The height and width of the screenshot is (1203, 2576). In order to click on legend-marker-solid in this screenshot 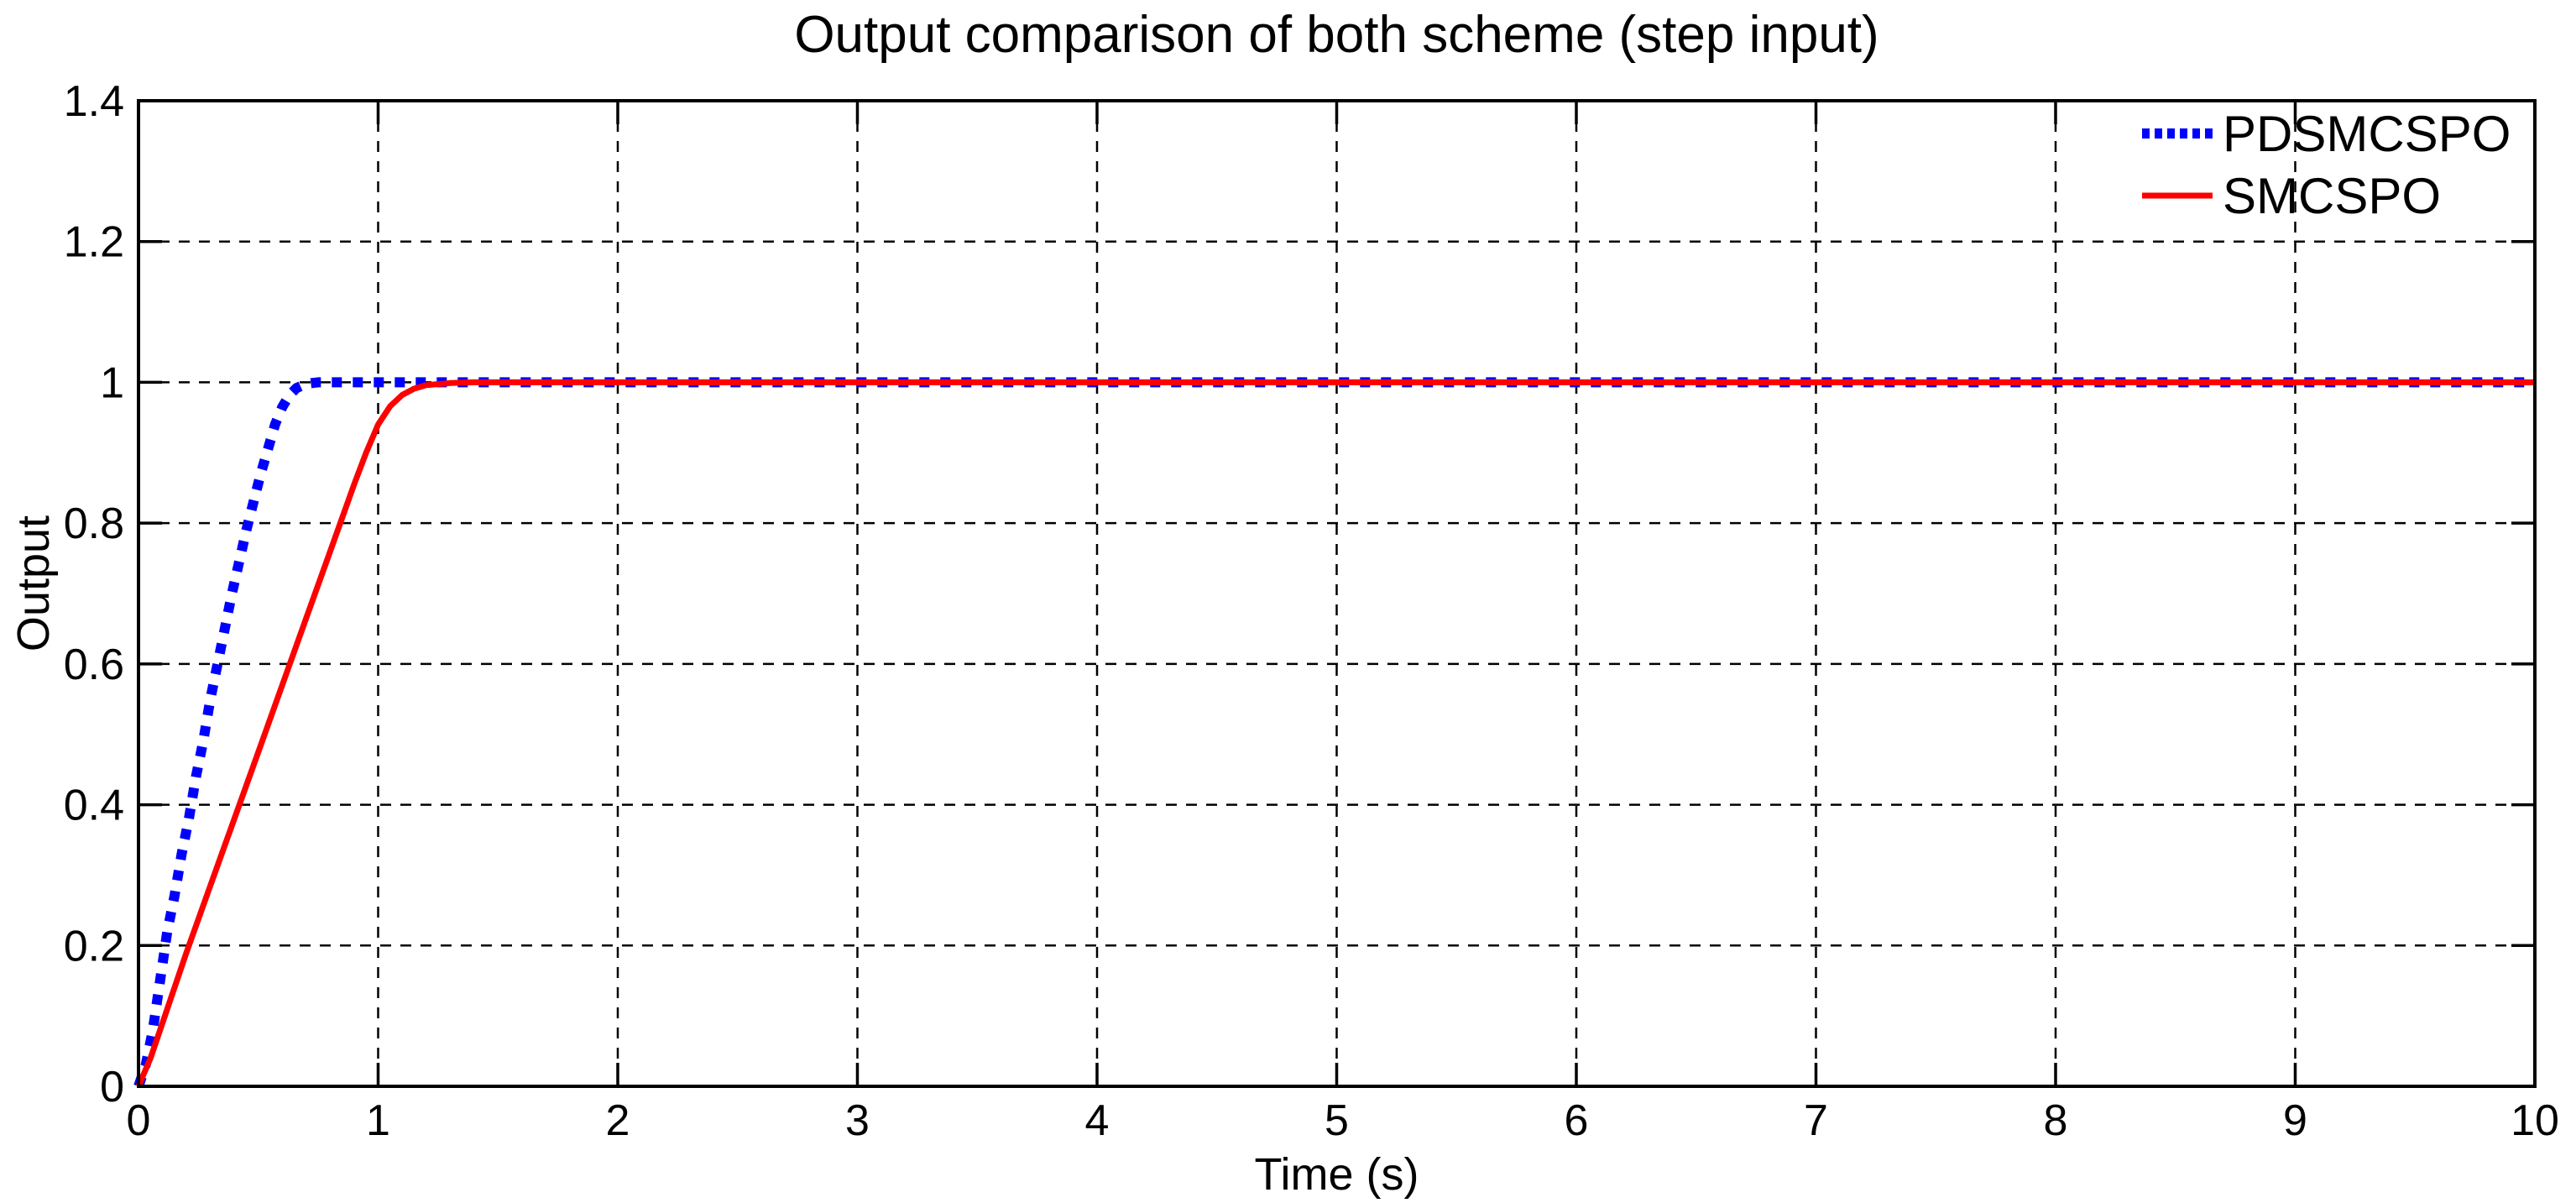, I will do `click(2177, 195)`.